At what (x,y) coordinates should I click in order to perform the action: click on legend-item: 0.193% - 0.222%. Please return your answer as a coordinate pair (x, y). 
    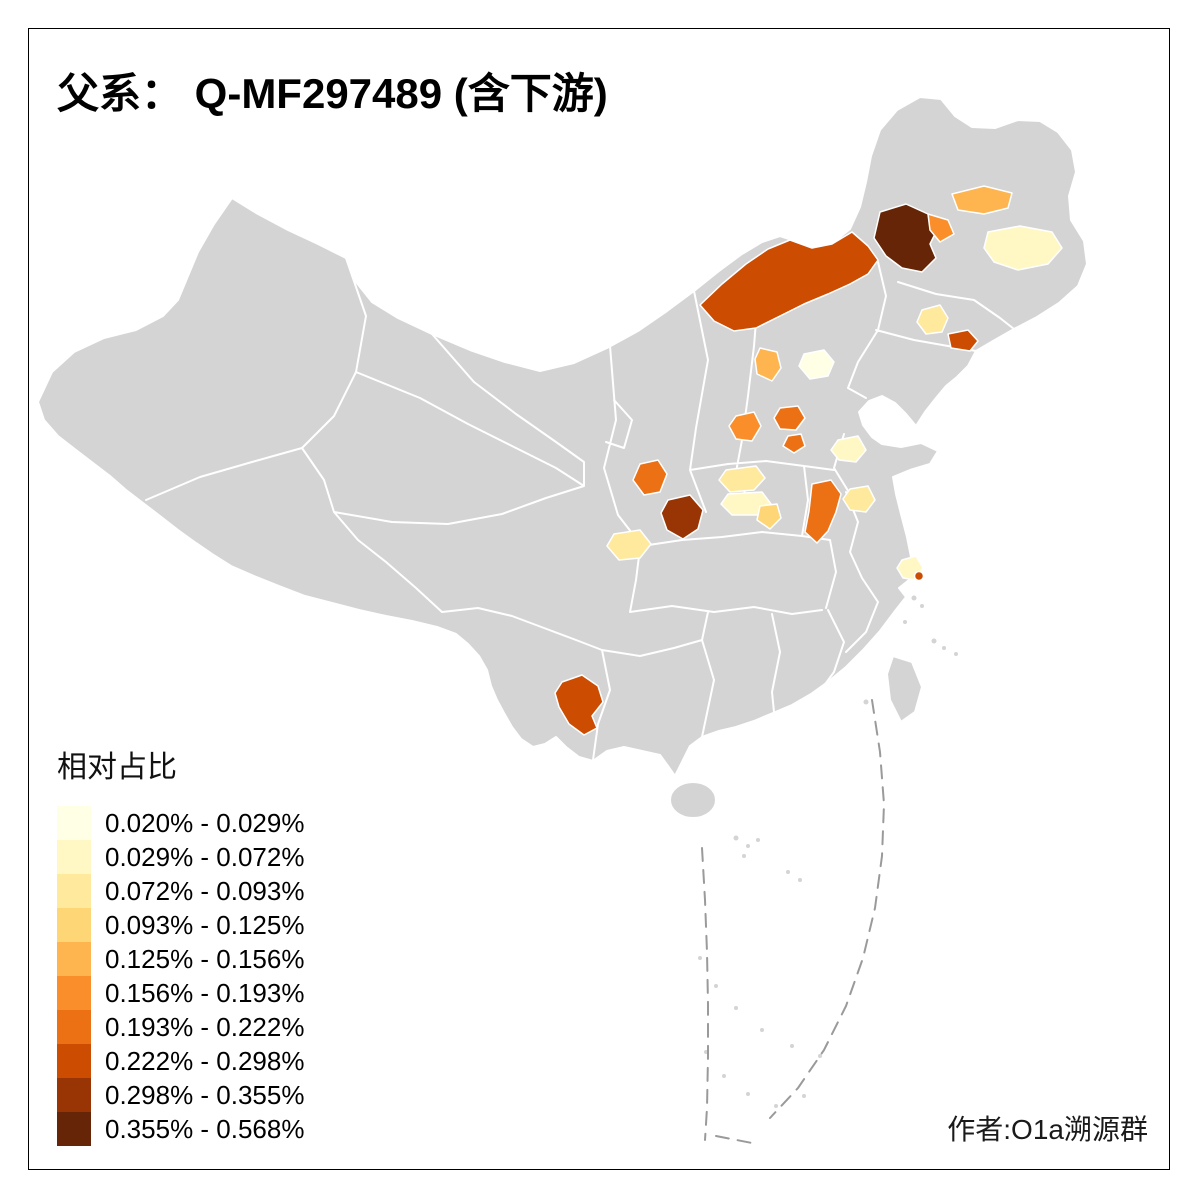
    Looking at the image, I should click on (222, 1027).